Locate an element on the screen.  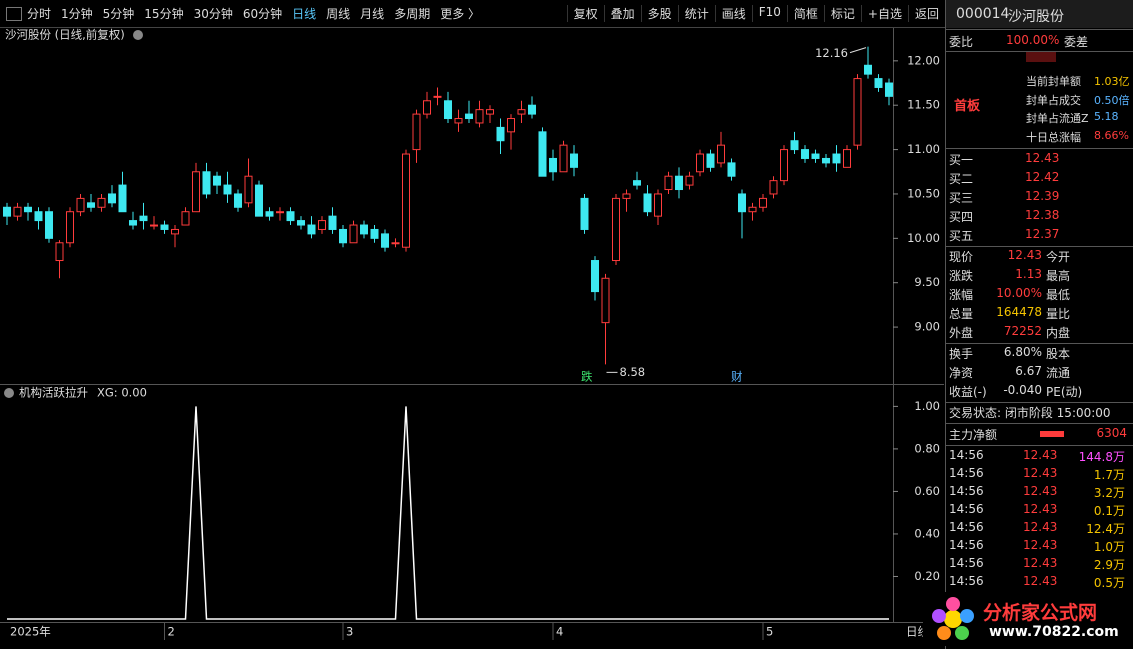
y-tick-label: 9.00 is located at coordinates (927, 327).